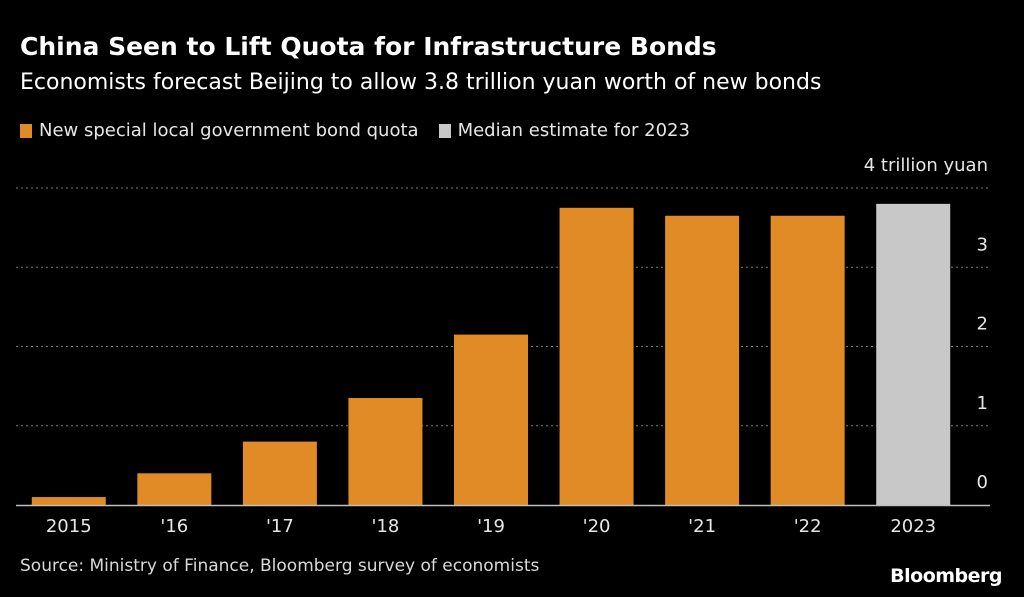 The width and height of the screenshot is (1024, 597). What do you see at coordinates (597, 526) in the screenshot?
I see `x-tick-label: '20` at bounding box center [597, 526].